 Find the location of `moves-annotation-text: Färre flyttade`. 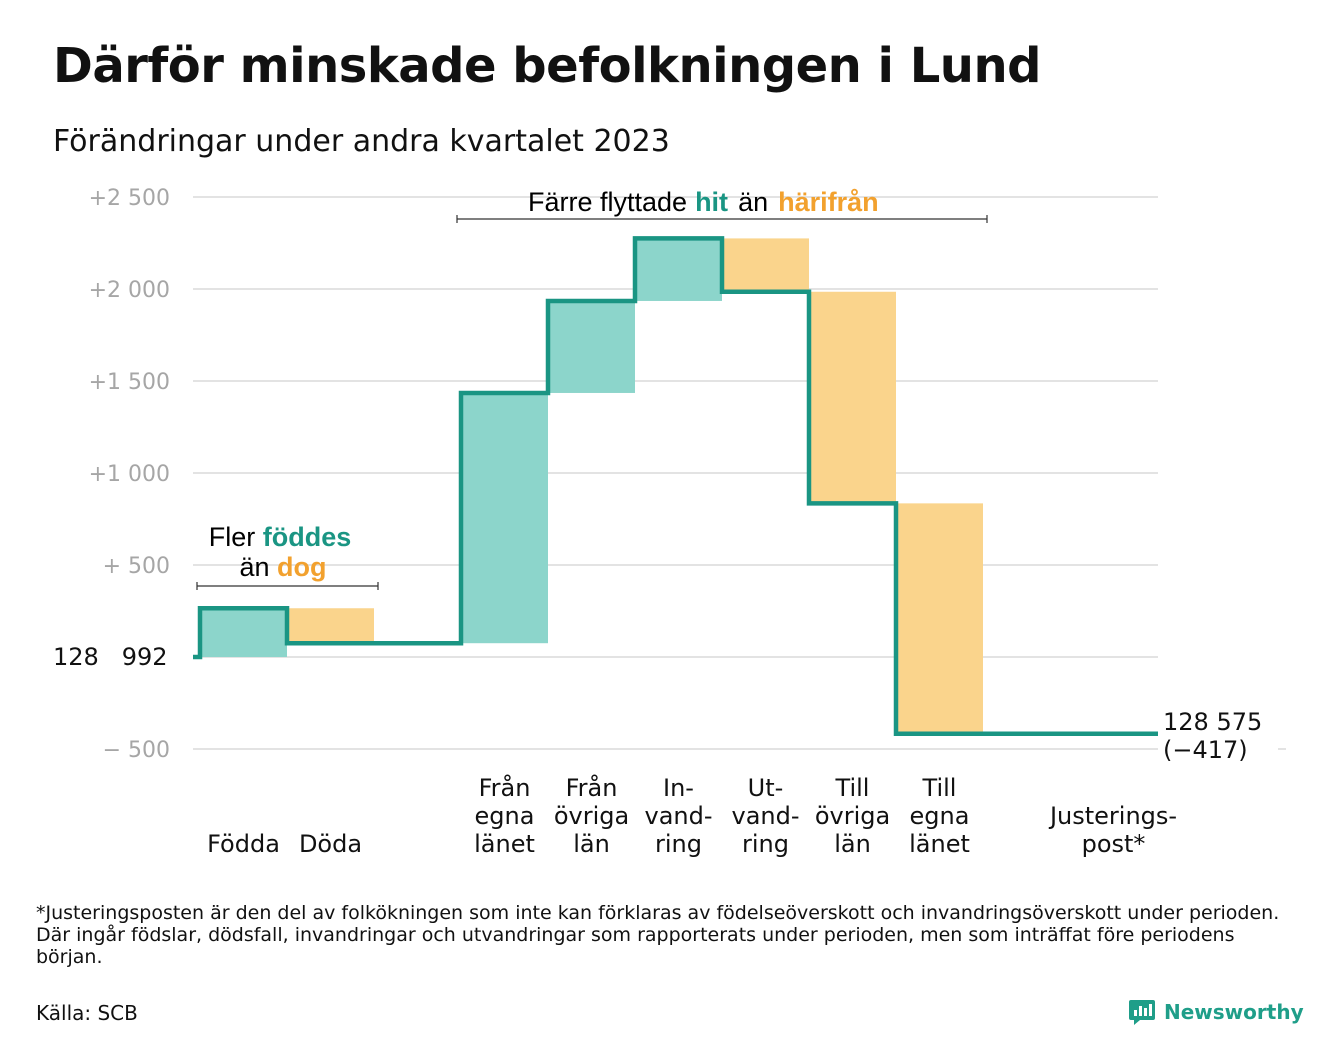

moves-annotation-text: Färre flyttade is located at coordinates (607, 202).